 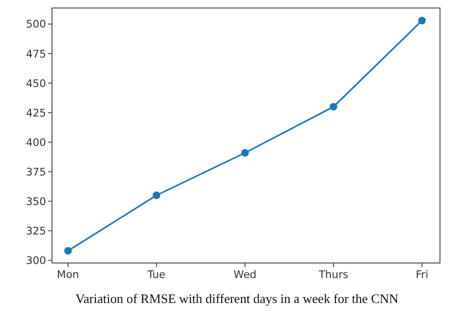 What do you see at coordinates (36, 113) in the screenshot?
I see `y-tick-label: 425` at bounding box center [36, 113].